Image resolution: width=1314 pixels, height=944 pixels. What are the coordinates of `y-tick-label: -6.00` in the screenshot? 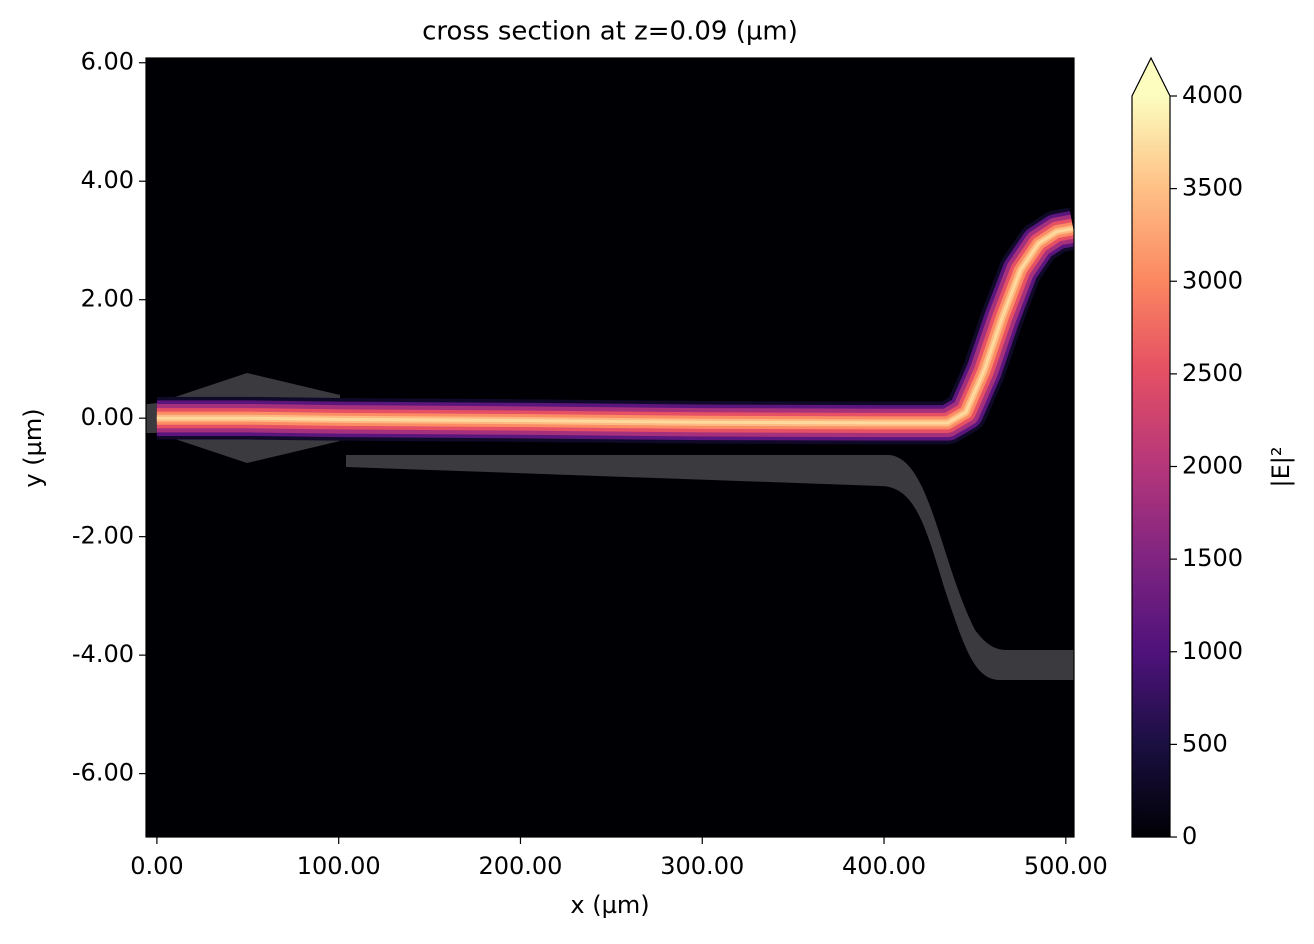 It's located at (103, 773).